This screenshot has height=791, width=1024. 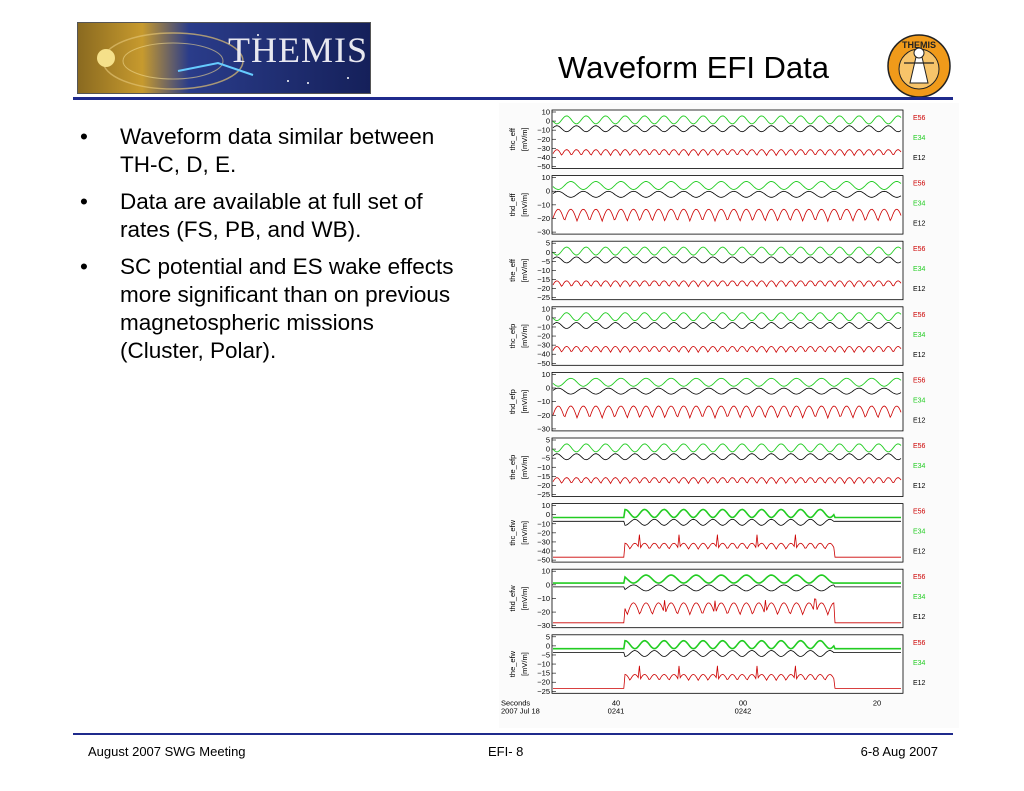 I want to click on header-rule, so click(x=513, y=98).